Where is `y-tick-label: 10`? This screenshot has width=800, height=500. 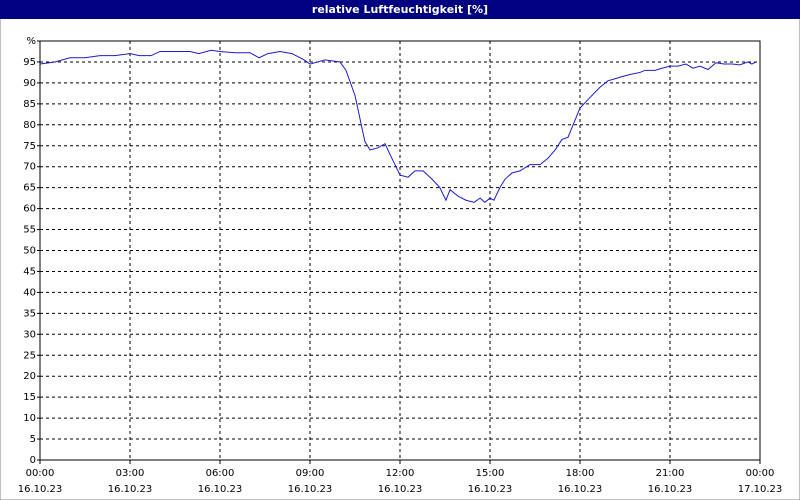 y-tick-label: 10 is located at coordinates (29, 418).